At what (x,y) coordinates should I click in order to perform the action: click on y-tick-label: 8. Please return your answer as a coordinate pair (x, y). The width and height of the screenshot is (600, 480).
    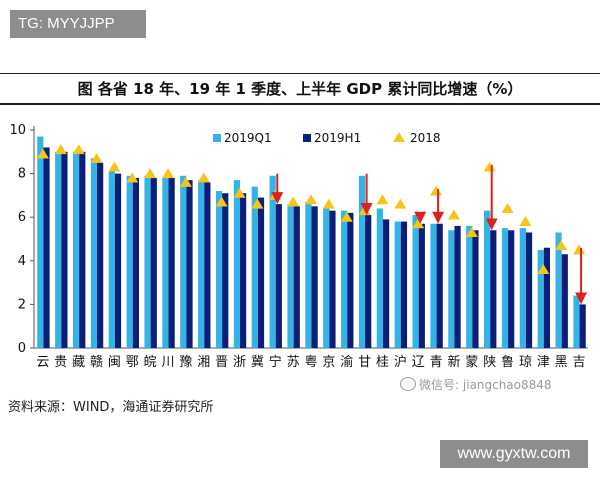
    Looking at the image, I should click on (22, 174).